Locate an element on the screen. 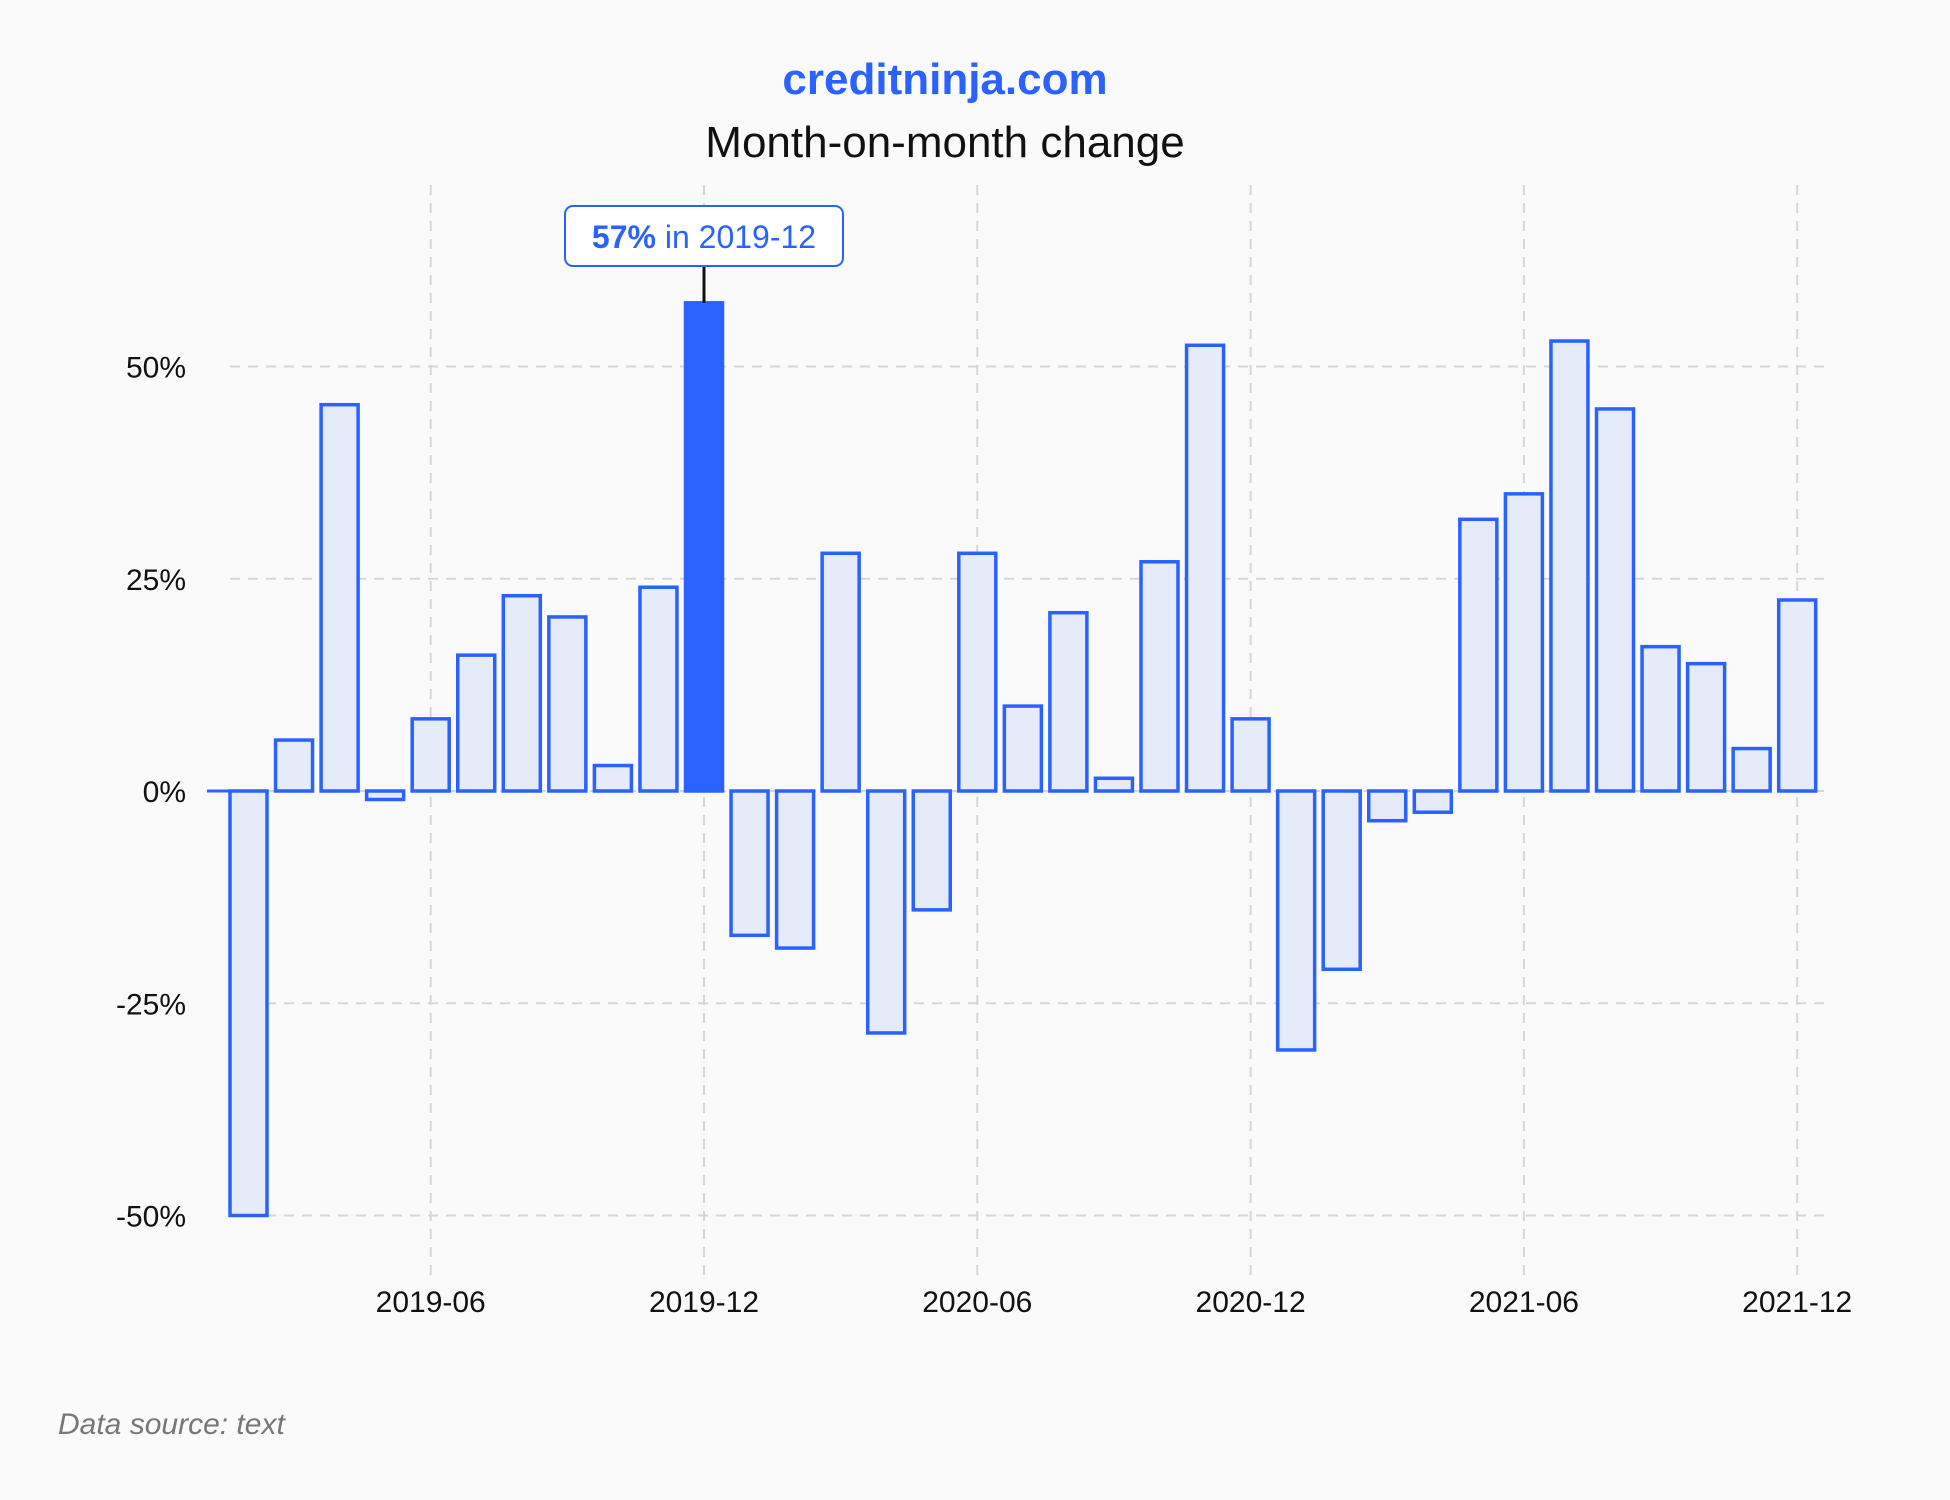  y-tick-label: -50% is located at coordinates (151, 1217).